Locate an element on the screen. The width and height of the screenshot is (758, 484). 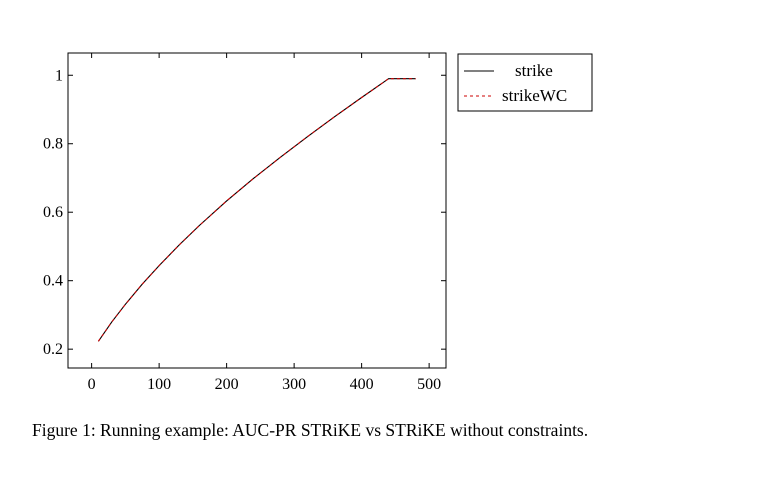
legend-label-strike: strike is located at coordinates (534, 70).